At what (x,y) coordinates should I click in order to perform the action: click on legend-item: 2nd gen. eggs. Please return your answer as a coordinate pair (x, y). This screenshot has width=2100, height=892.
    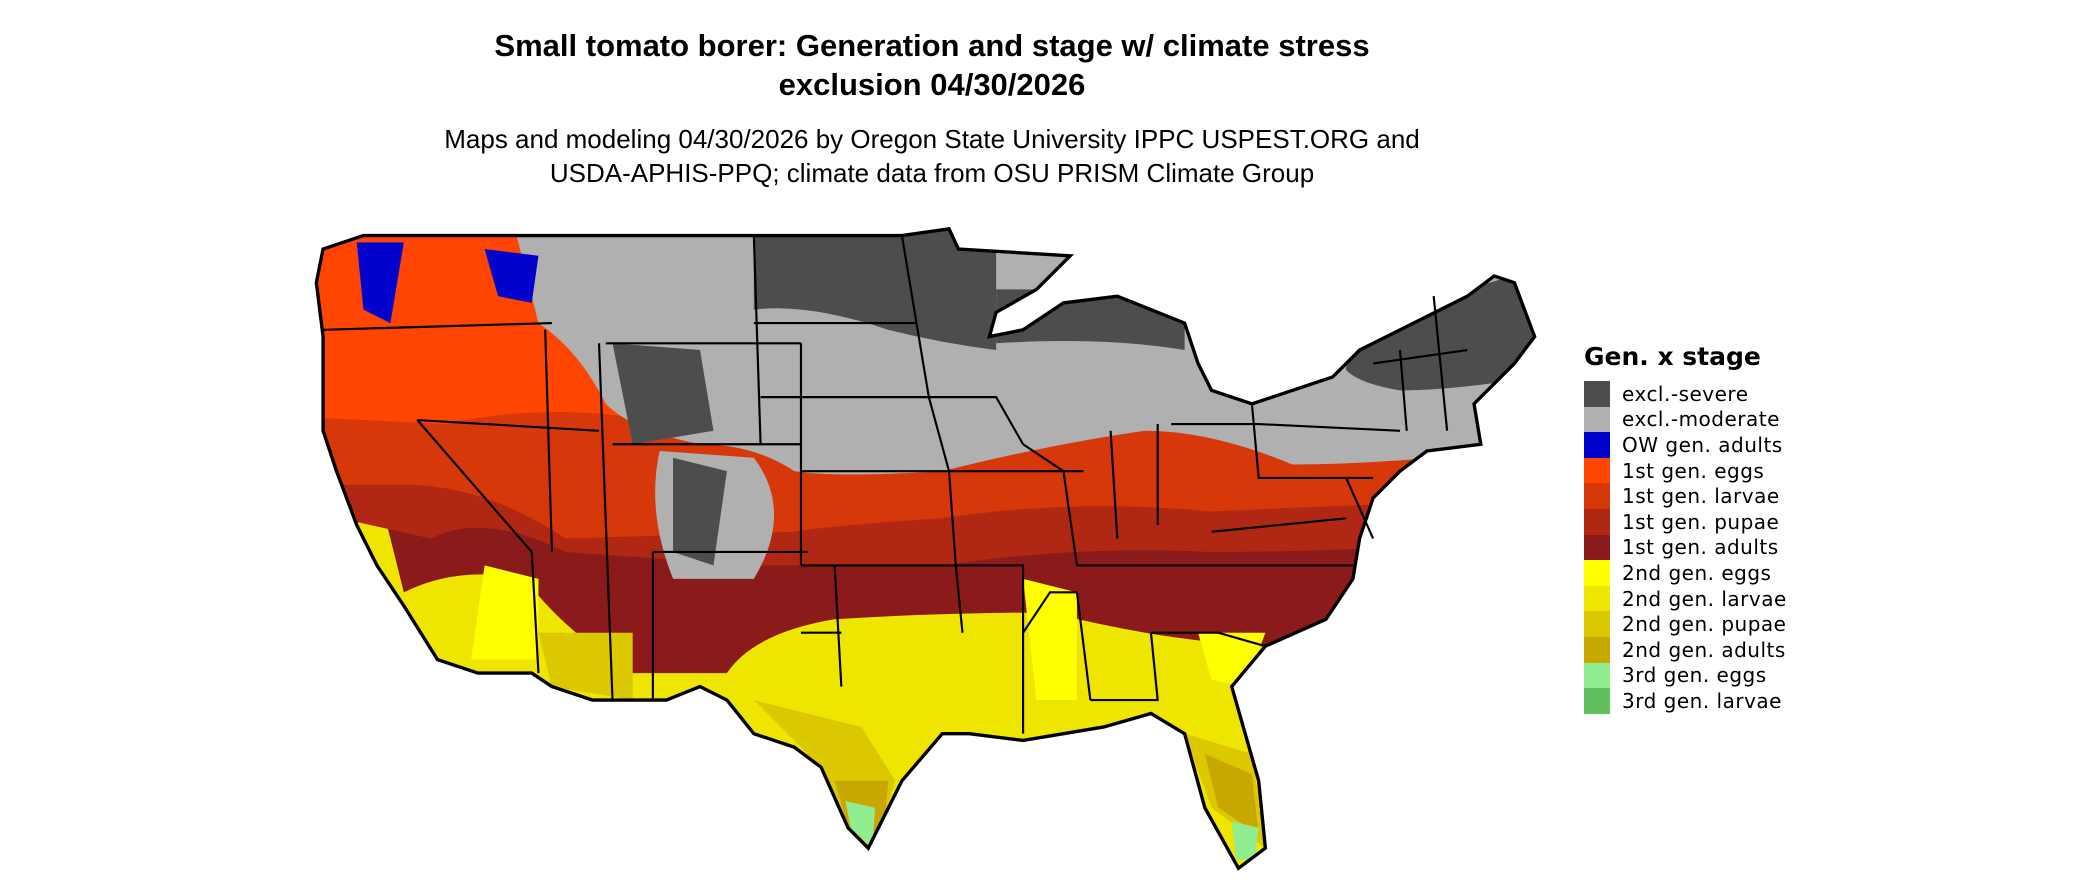
    Looking at the image, I should click on (1685, 573).